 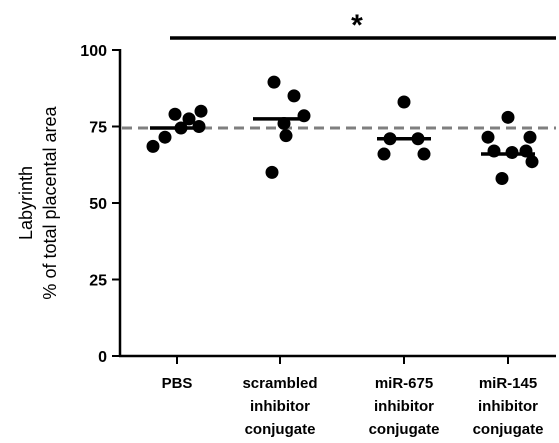 I want to click on category-label: PBS, so click(x=177, y=383).